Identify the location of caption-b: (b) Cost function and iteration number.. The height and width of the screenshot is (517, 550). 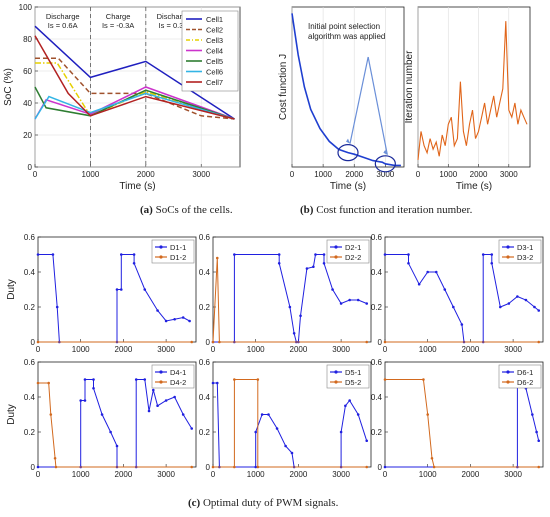
(386, 210).